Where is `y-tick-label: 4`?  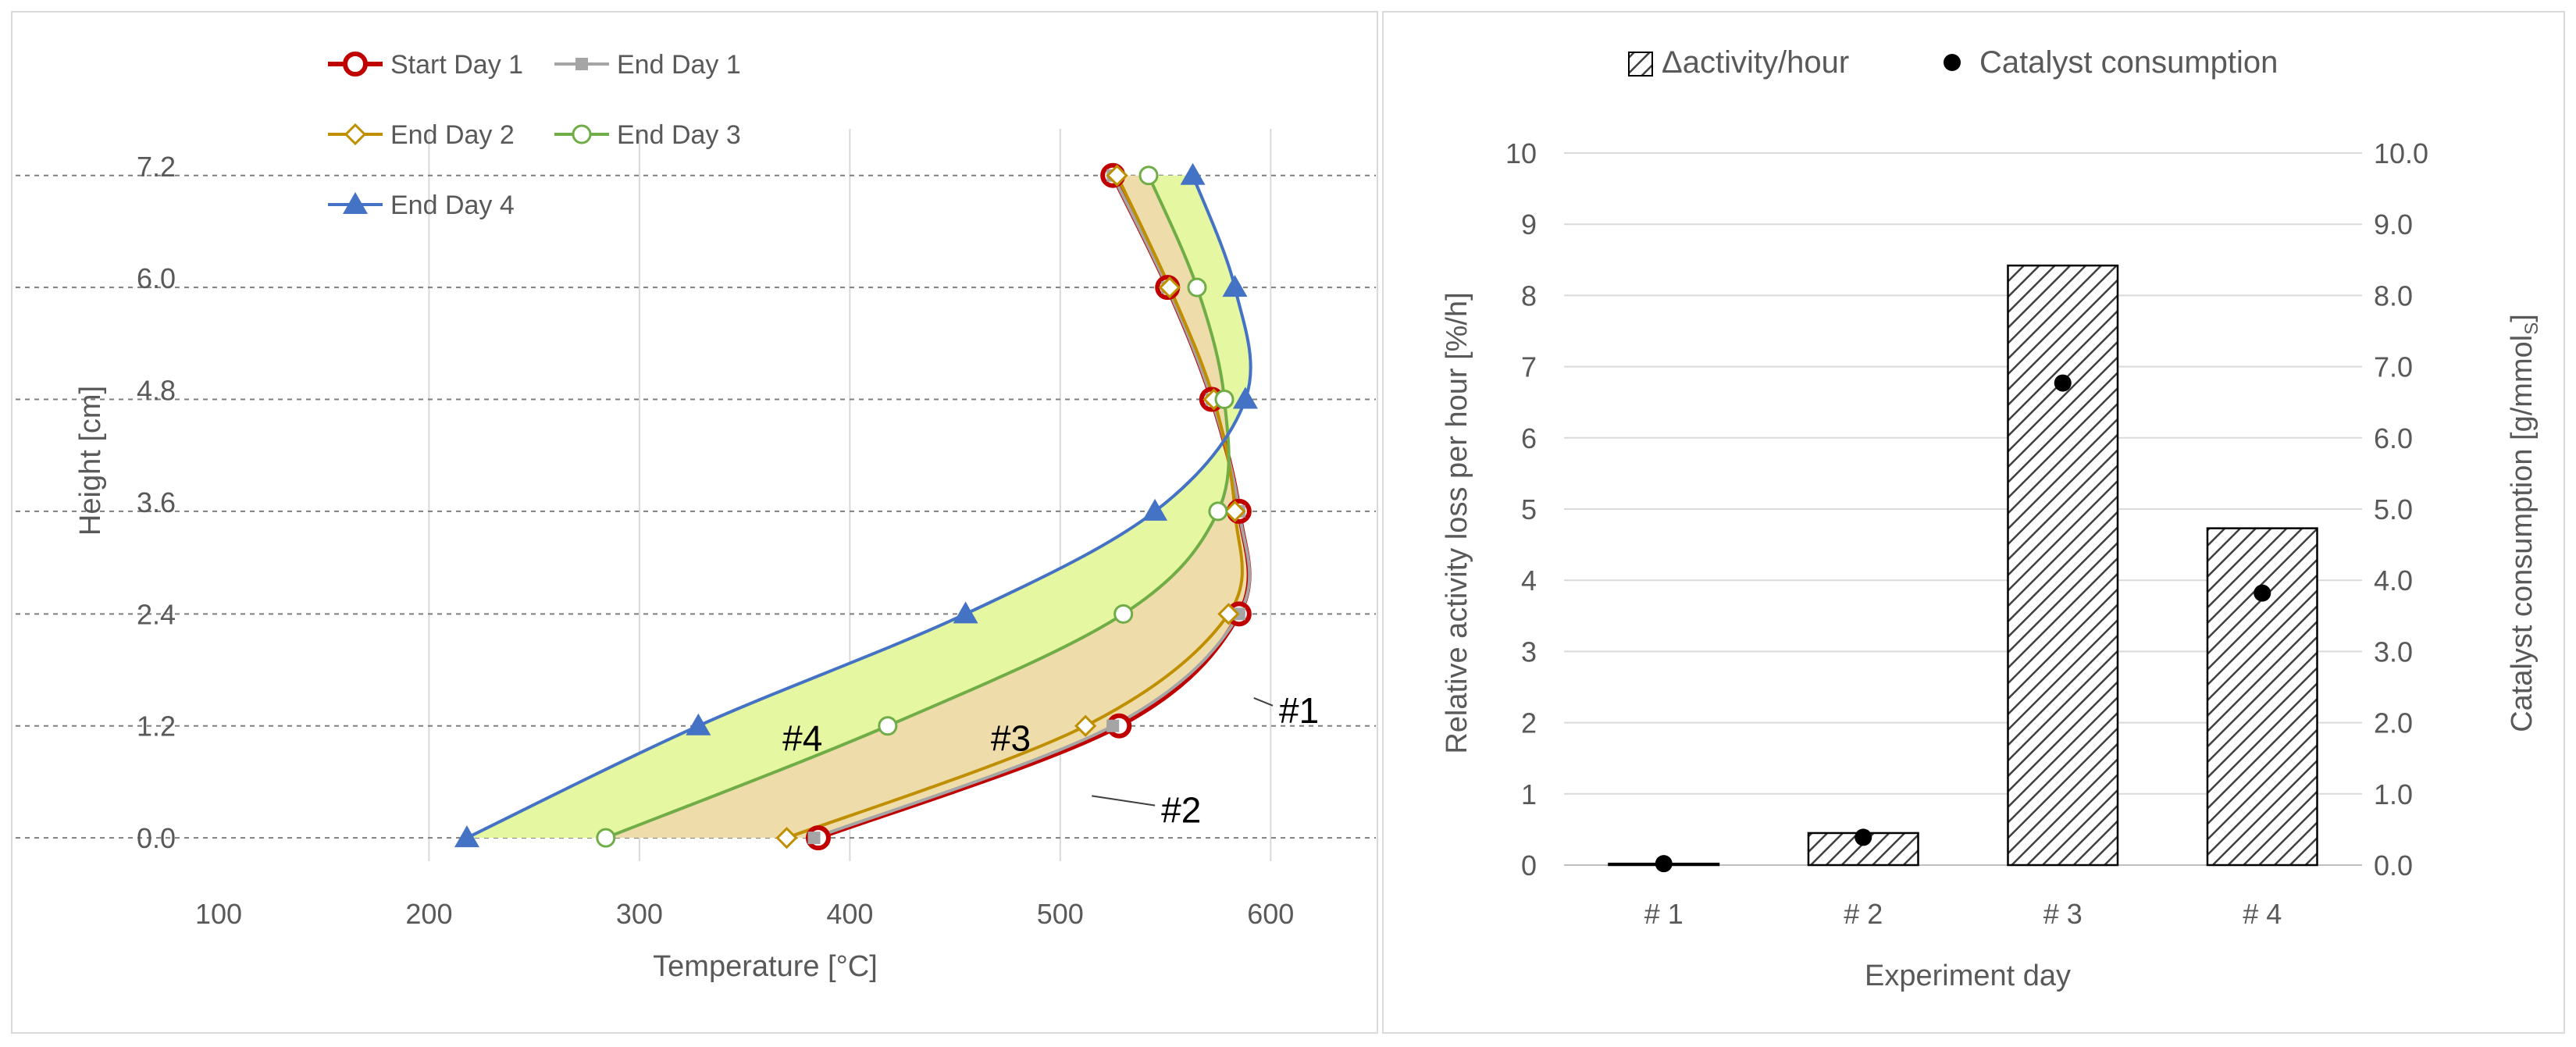 y-tick-label: 4 is located at coordinates (1529, 581).